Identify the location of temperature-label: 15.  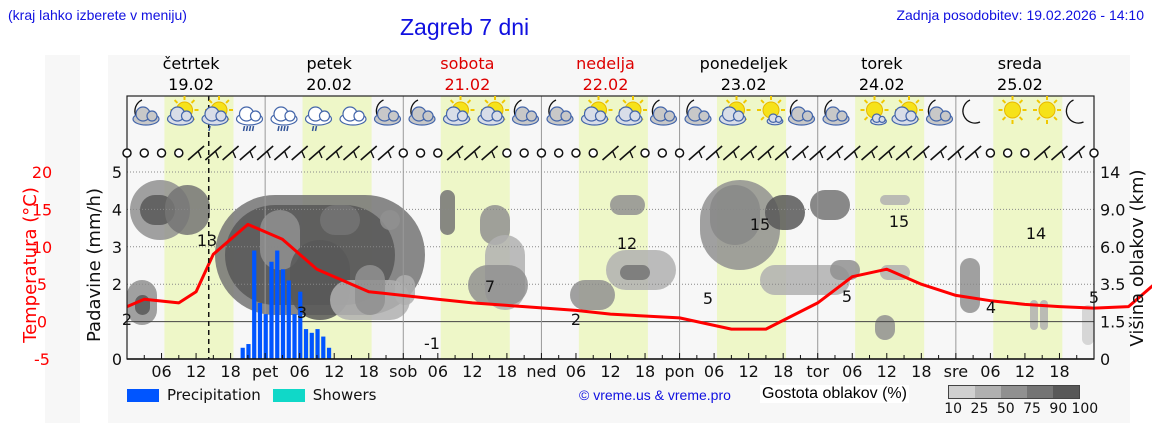
(760, 224).